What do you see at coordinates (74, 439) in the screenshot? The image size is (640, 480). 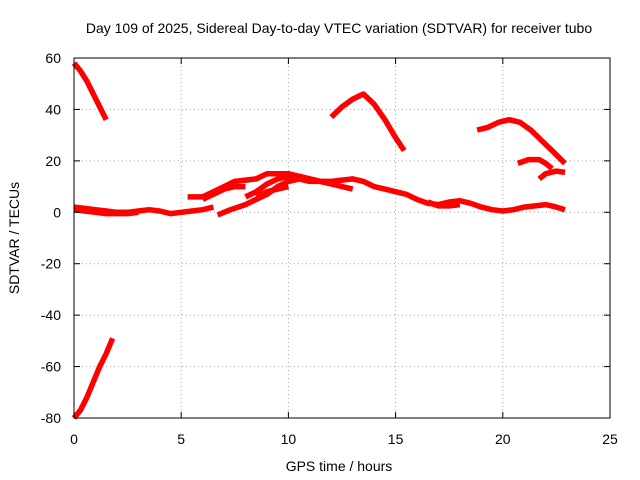 I see `x-tick-label: 0` at bounding box center [74, 439].